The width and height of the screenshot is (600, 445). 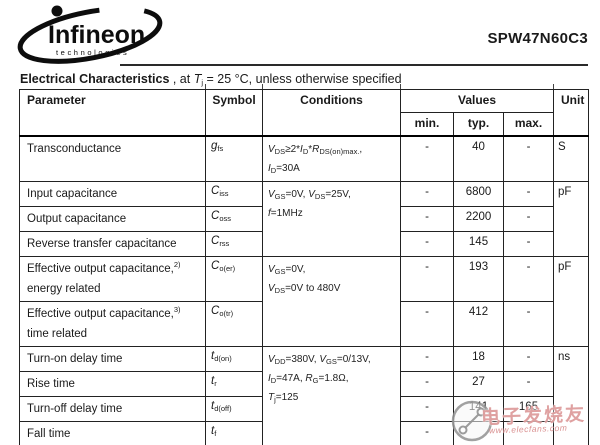 I want to click on parameter-cell: Turn-off delay time, so click(x=112, y=409).